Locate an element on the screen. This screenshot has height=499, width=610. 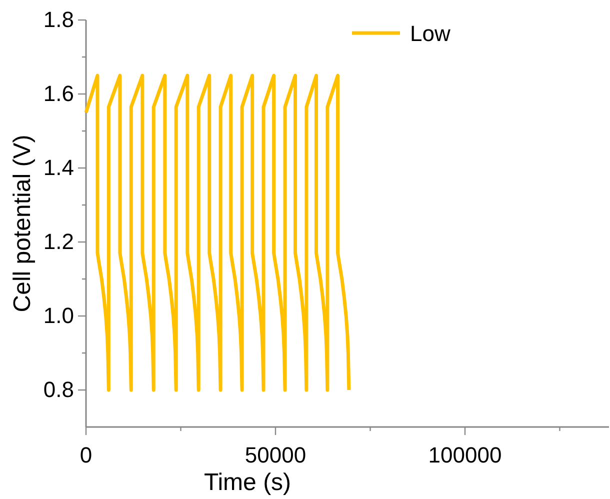
x-tick-label: 50000 is located at coordinates (275, 455).